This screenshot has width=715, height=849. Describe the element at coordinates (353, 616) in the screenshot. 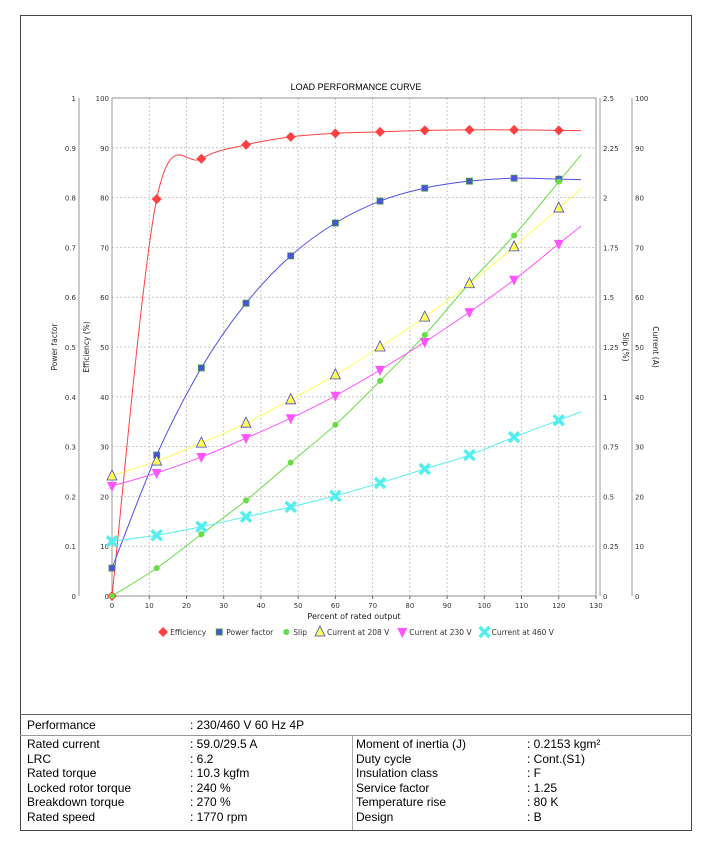

I see `x-axis-label: Percent of rated output` at that location.